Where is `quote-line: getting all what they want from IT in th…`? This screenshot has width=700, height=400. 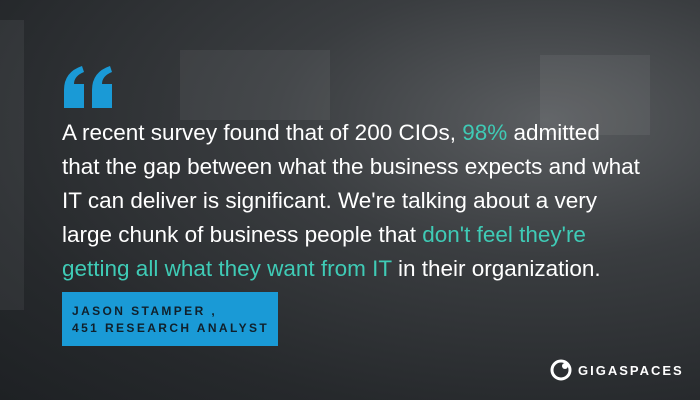 quote-line: getting all what they want from IT in th… is located at coordinates (351, 269).